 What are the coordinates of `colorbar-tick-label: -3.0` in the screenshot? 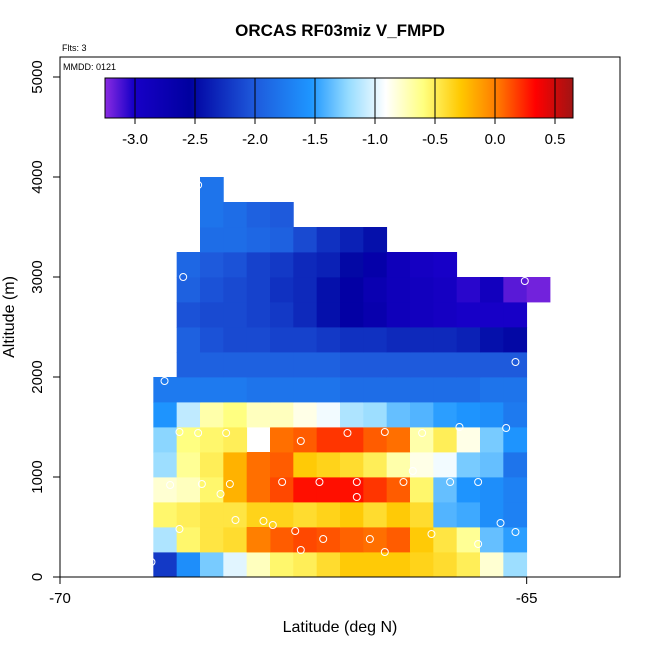 It's located at (135, 139).